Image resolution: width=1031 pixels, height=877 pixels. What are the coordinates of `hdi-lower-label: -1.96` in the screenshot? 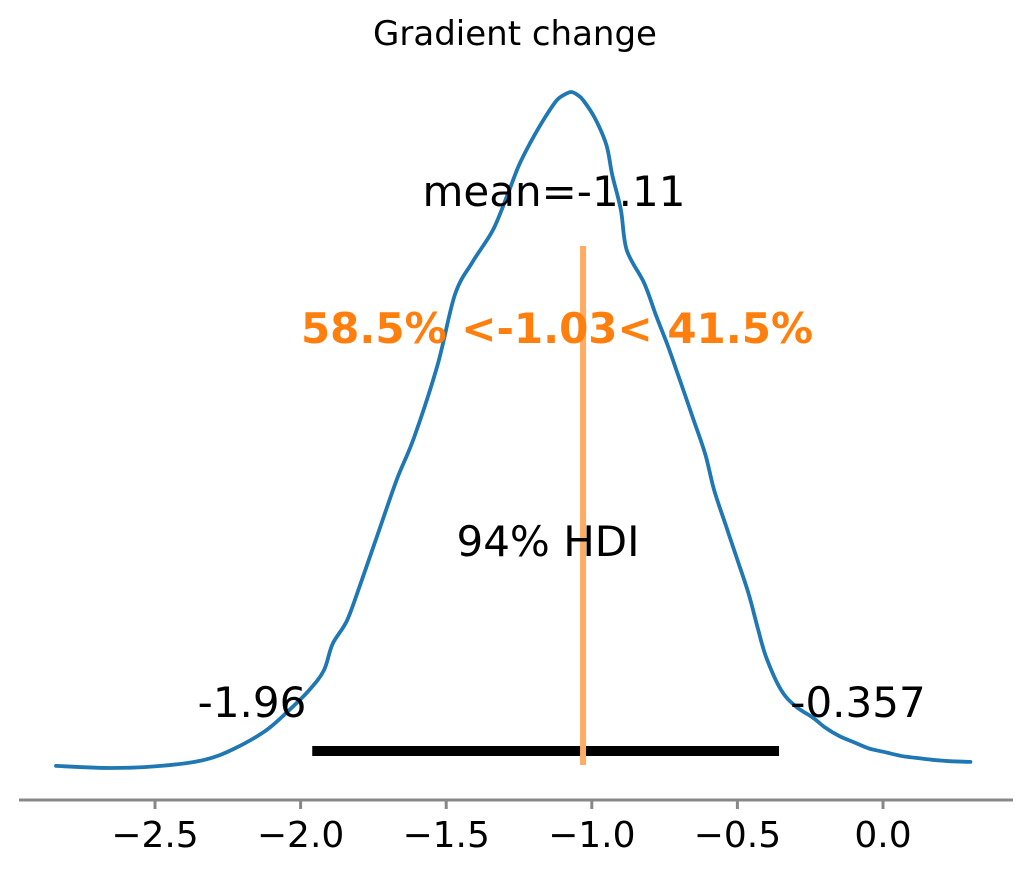 It's located at (252, 702).